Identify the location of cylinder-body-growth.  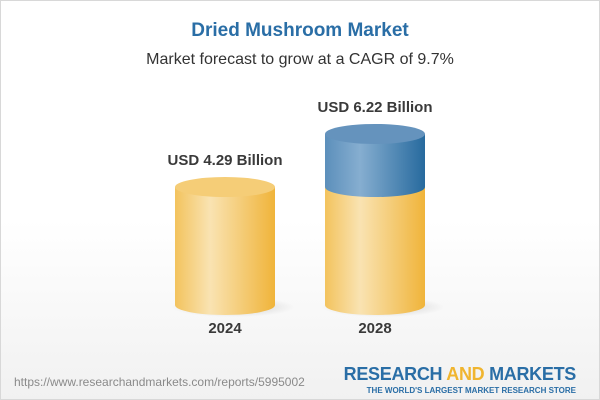
(375, 165).